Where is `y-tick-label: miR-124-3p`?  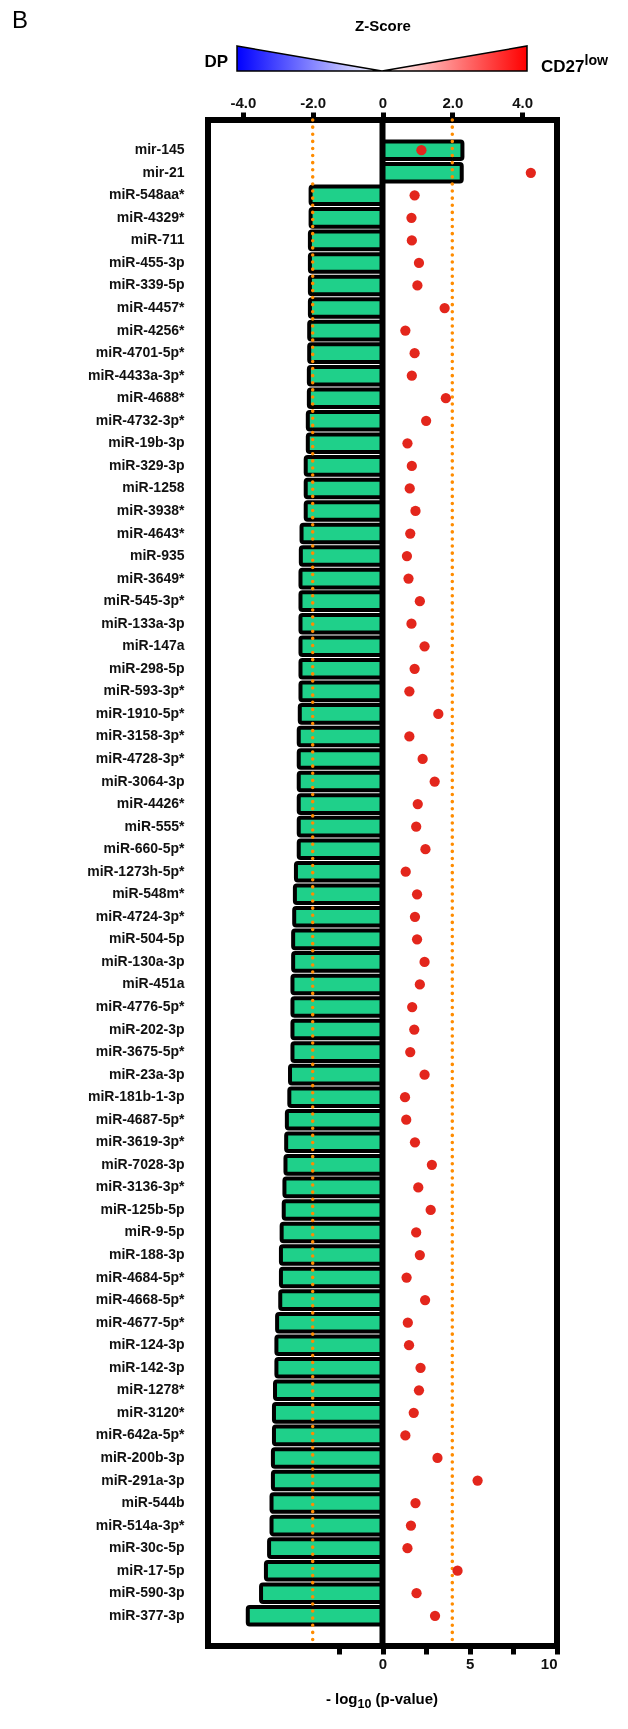
y-tick-label: miR-124-3p is located at coordinates (147, 1344).